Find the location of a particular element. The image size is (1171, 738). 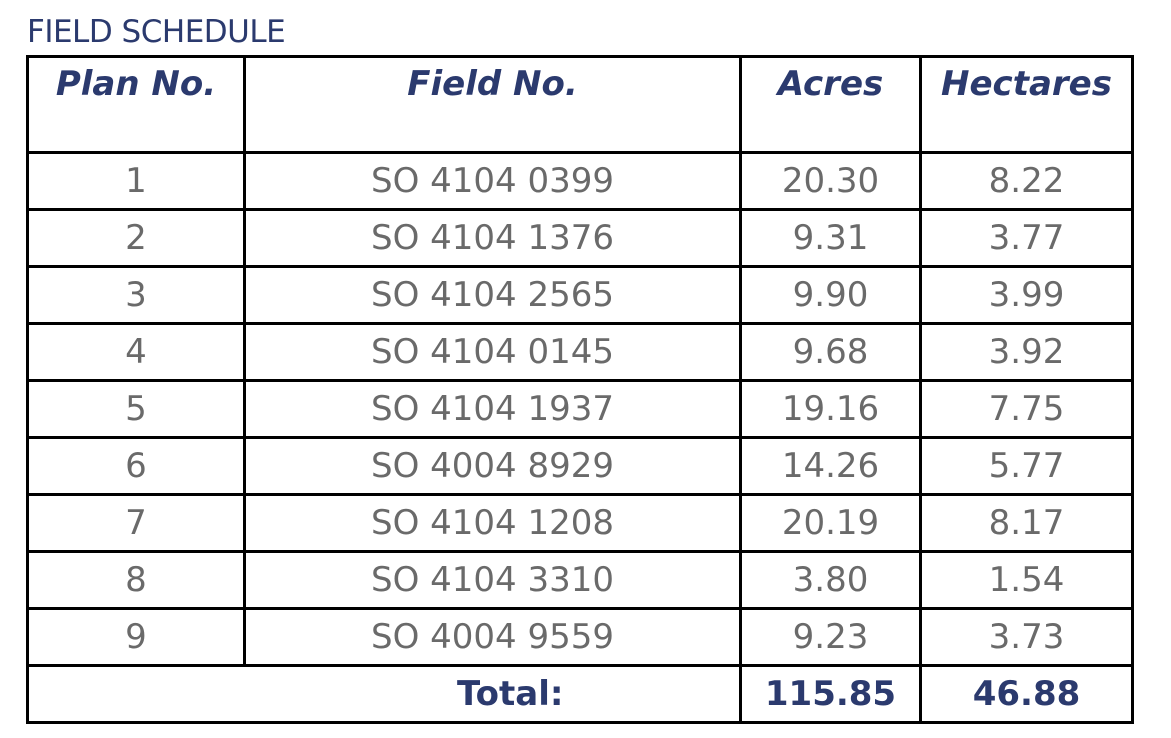

table-cell: 5.77 is located at coordinates (1026, 466).